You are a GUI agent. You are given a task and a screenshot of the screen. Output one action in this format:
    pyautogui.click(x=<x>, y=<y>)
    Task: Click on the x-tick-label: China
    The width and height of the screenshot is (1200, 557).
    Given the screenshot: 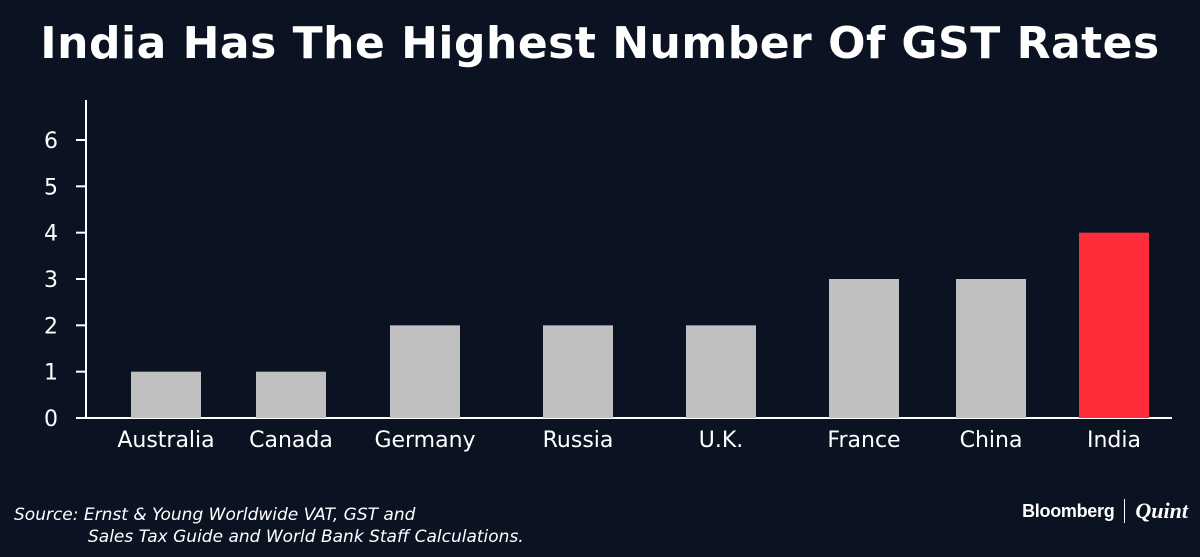 What is the action you would take?
    pyautogui.click(x=991, y=440)
    